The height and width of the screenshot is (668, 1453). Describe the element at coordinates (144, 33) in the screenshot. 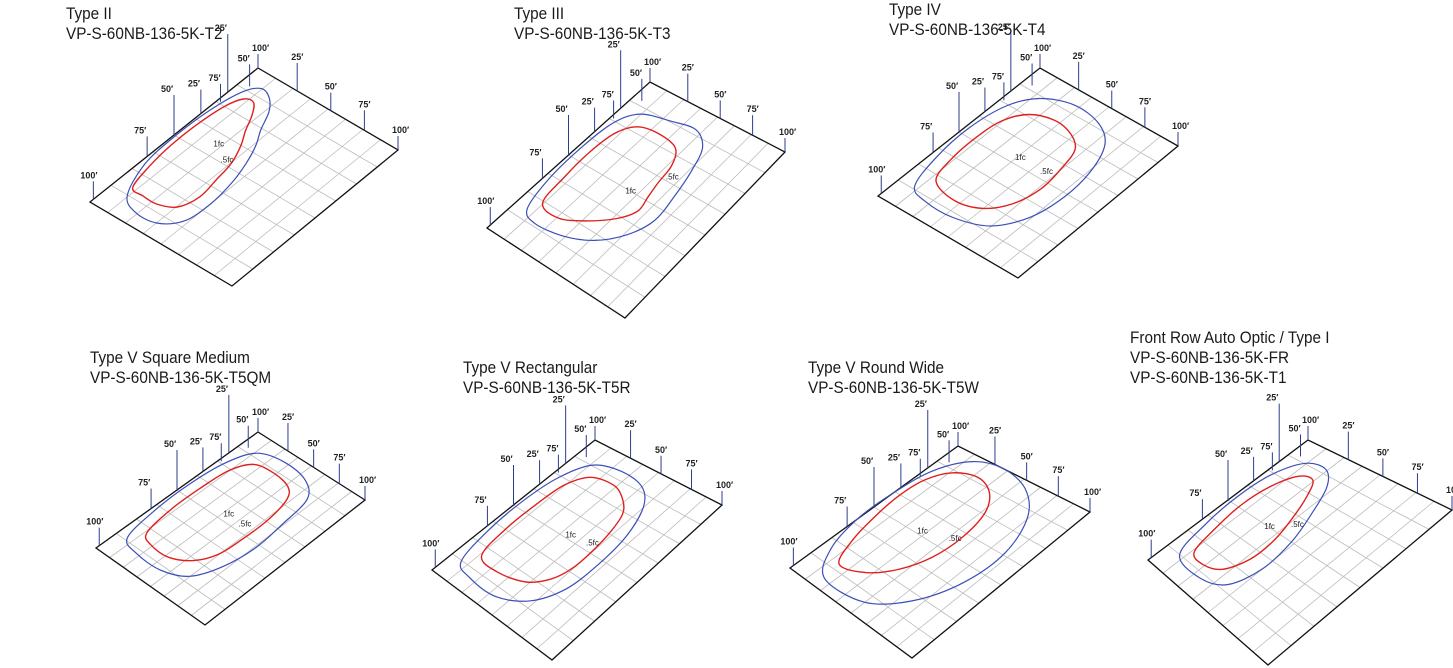

I see `panel-title-model: VP-S-60NB-136-5K-T2` at that location.